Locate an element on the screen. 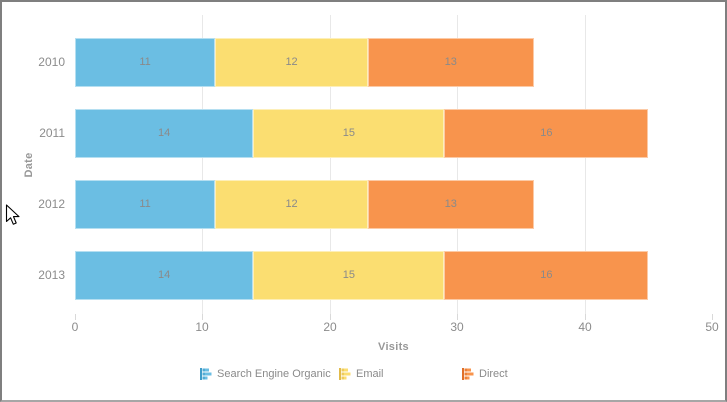 The width and height of the screenshot is (727, 402). legend-label: Search Engine Organic is located at coordinates (274, 374).